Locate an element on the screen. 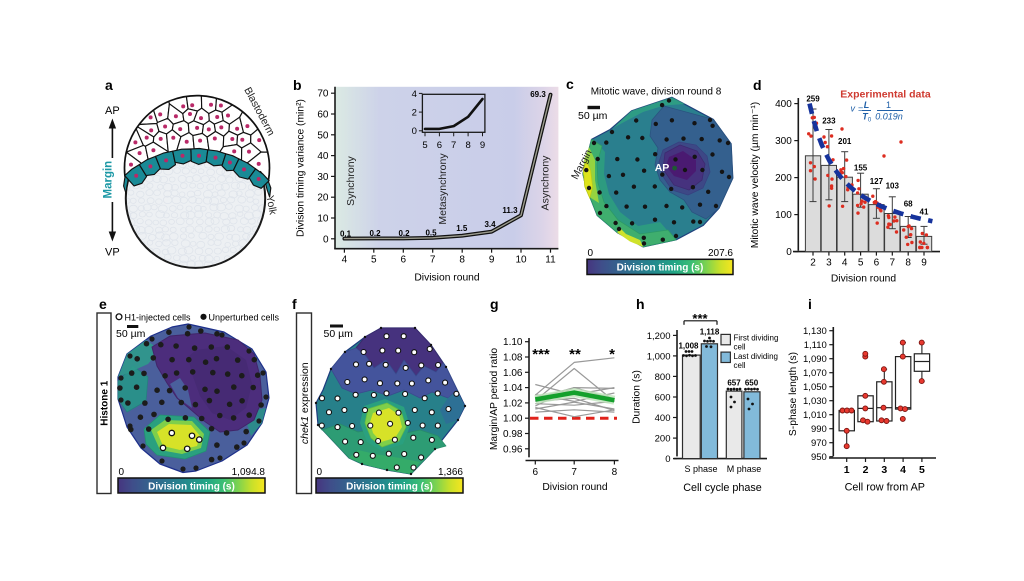 This screenshot has width=1024, height=581. svg-text: 155 is located at coordinates (861, 168).